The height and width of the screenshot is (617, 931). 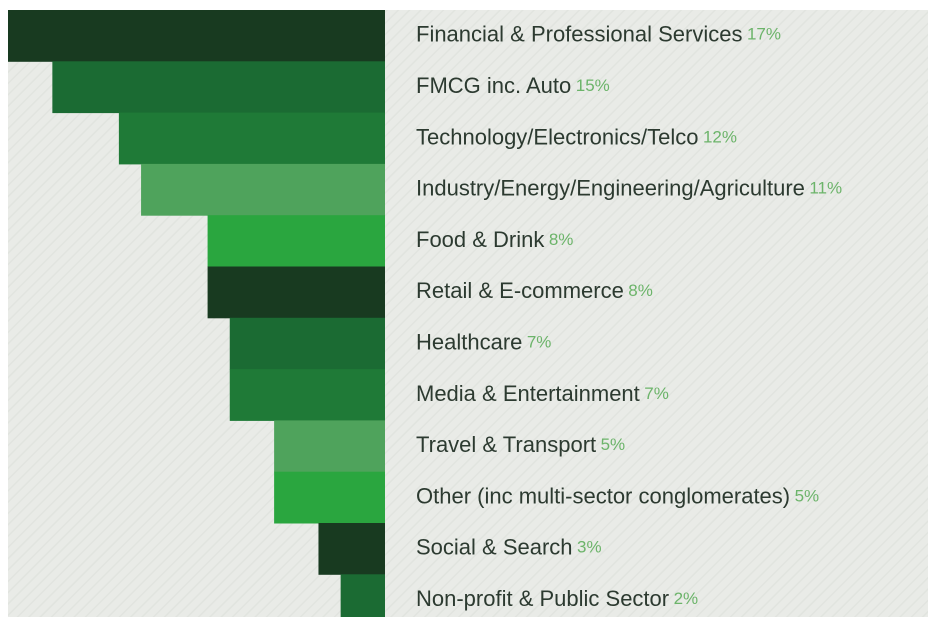 I want to click on category-label: Healthcare, so click(x=469, y=341).